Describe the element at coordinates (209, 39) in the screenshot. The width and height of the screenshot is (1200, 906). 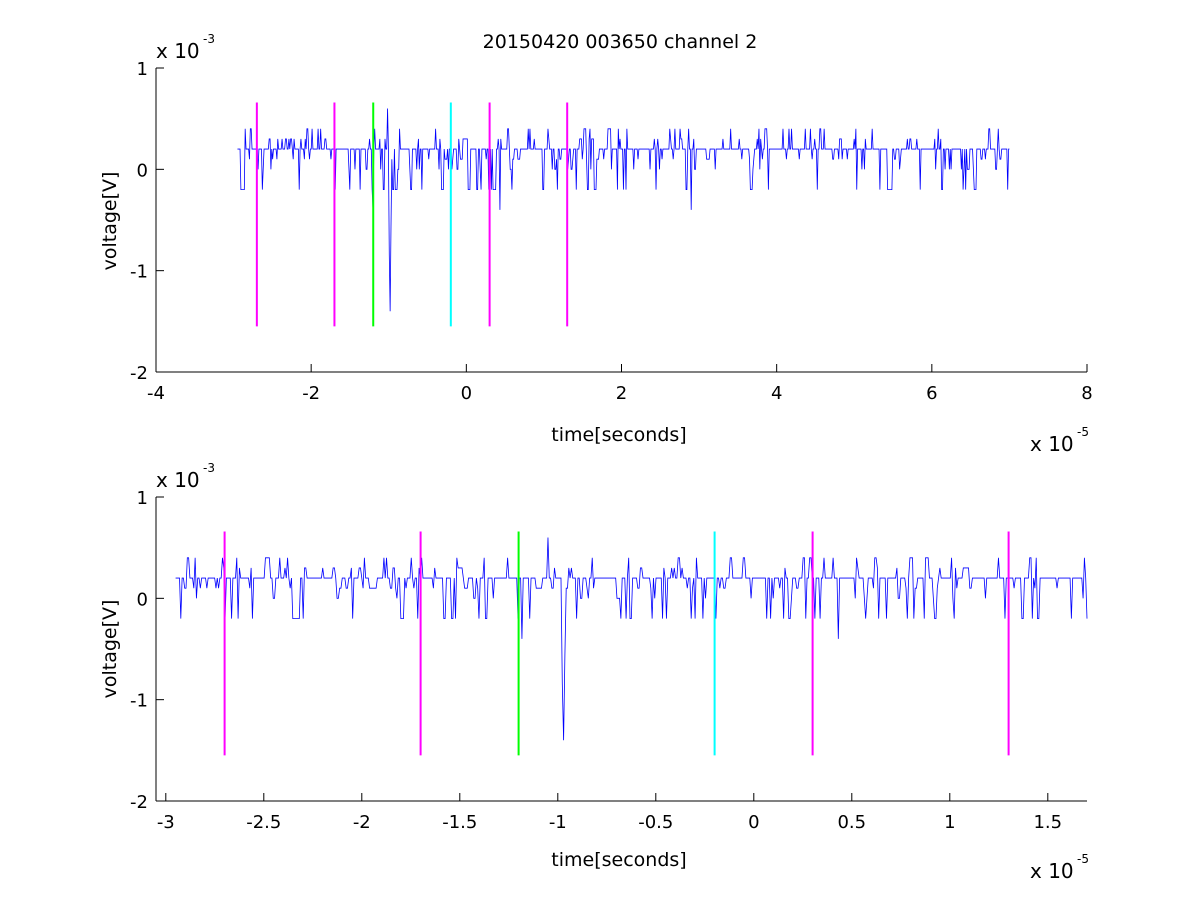
I see `y-exponent-top-sup: -3` at that location.